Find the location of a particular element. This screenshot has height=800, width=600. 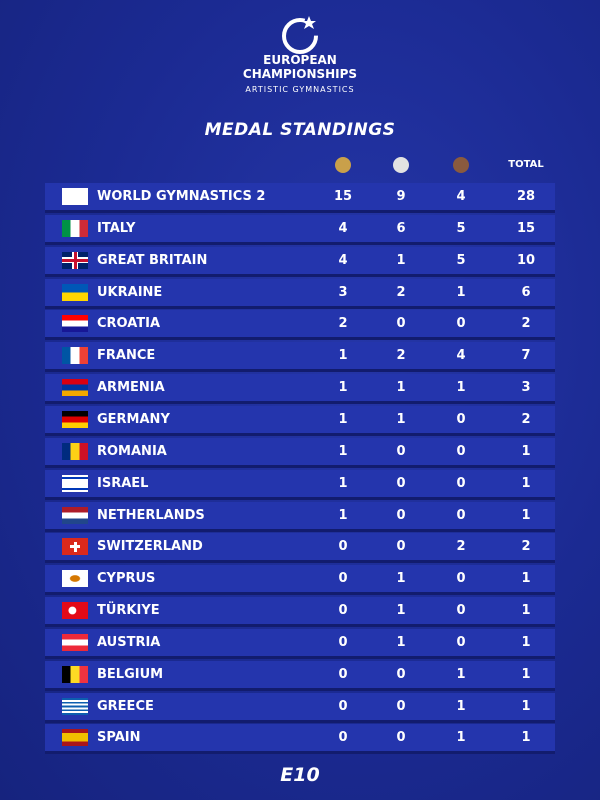

silver-count: 6 is located at coordinates (401, 228).